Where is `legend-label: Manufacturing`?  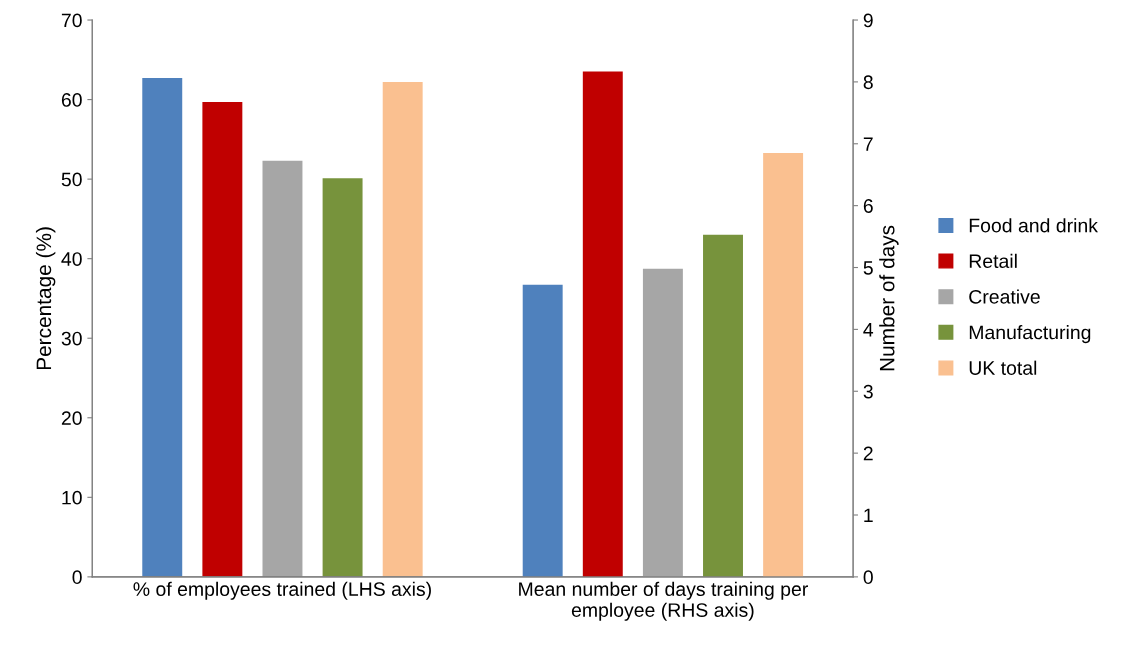 legend-label: Manufacturing is located at coordinates (1030, 334).